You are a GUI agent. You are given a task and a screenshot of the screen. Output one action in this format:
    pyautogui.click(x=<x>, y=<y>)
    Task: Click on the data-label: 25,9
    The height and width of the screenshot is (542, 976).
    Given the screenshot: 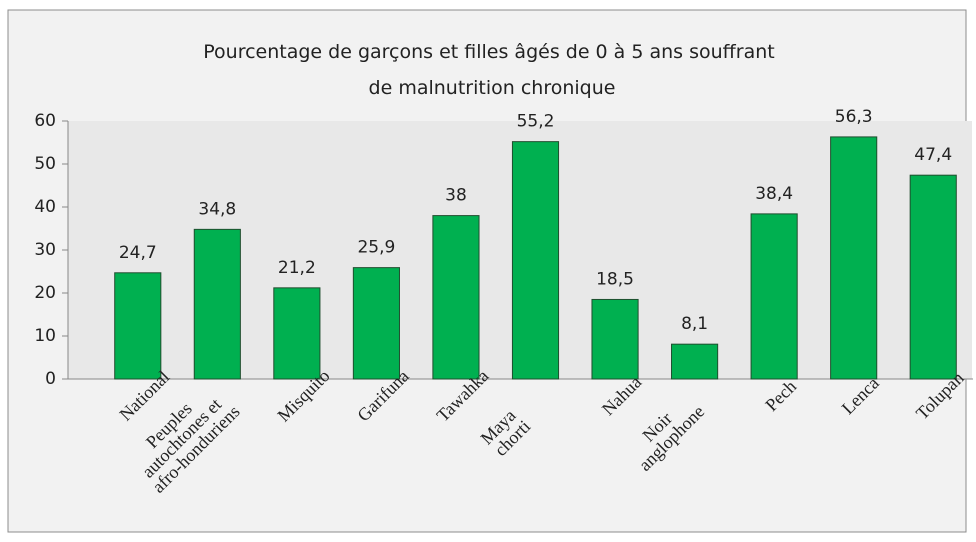 What is the action you would take?
    pyautogui.click(x=376, y=248)
    